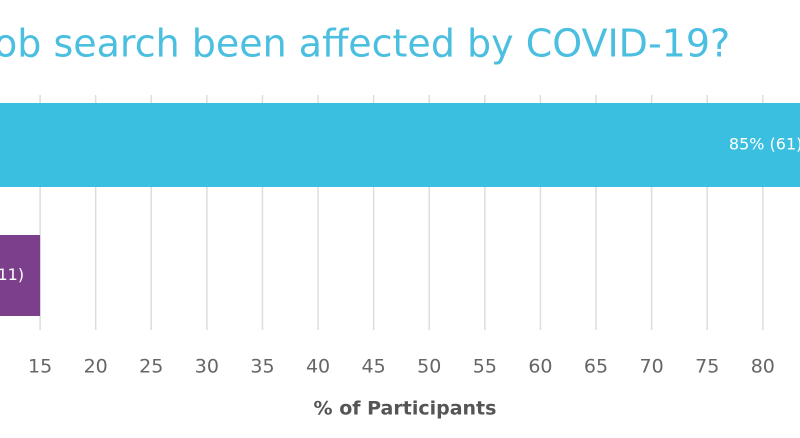 The image size is (800, 438). I want to click on x-tick-label: 45, so click(374, 367).